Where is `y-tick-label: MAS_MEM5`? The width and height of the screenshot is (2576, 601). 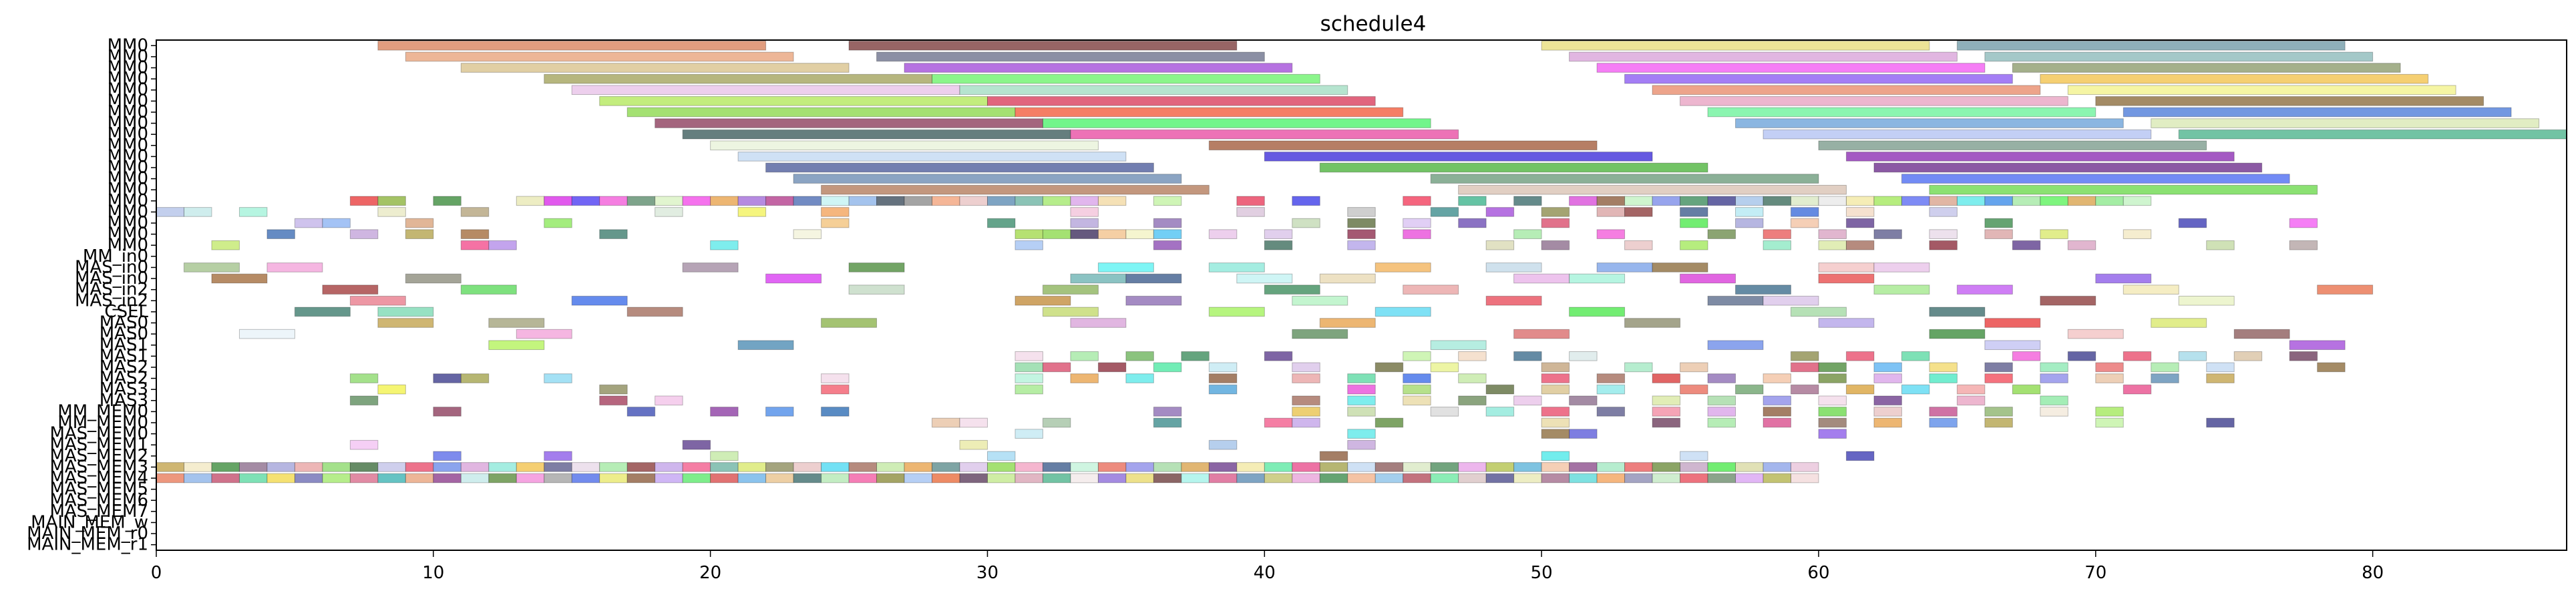
y-tick-label: MAS_MEM5 is located at coordinates (98, 489).